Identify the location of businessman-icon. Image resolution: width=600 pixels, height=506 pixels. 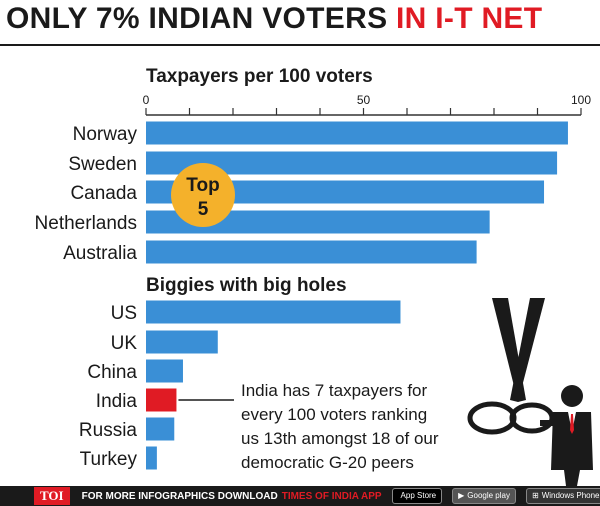
(566, 435).